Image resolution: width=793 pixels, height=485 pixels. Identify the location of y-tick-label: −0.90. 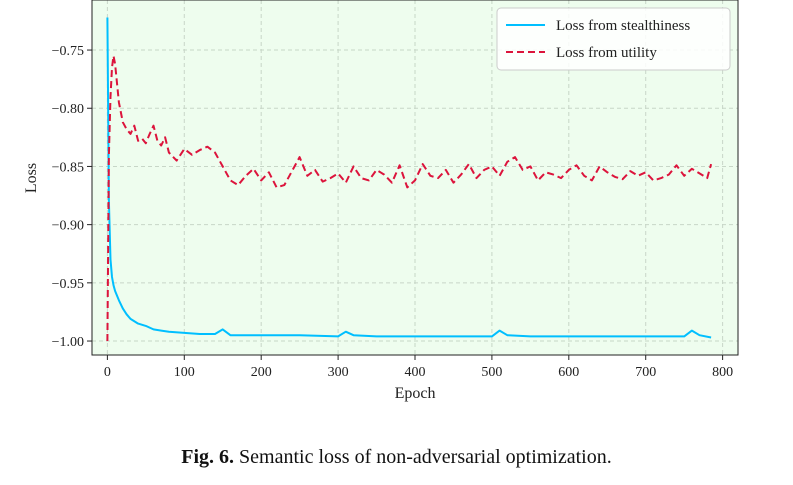
(68, 226).